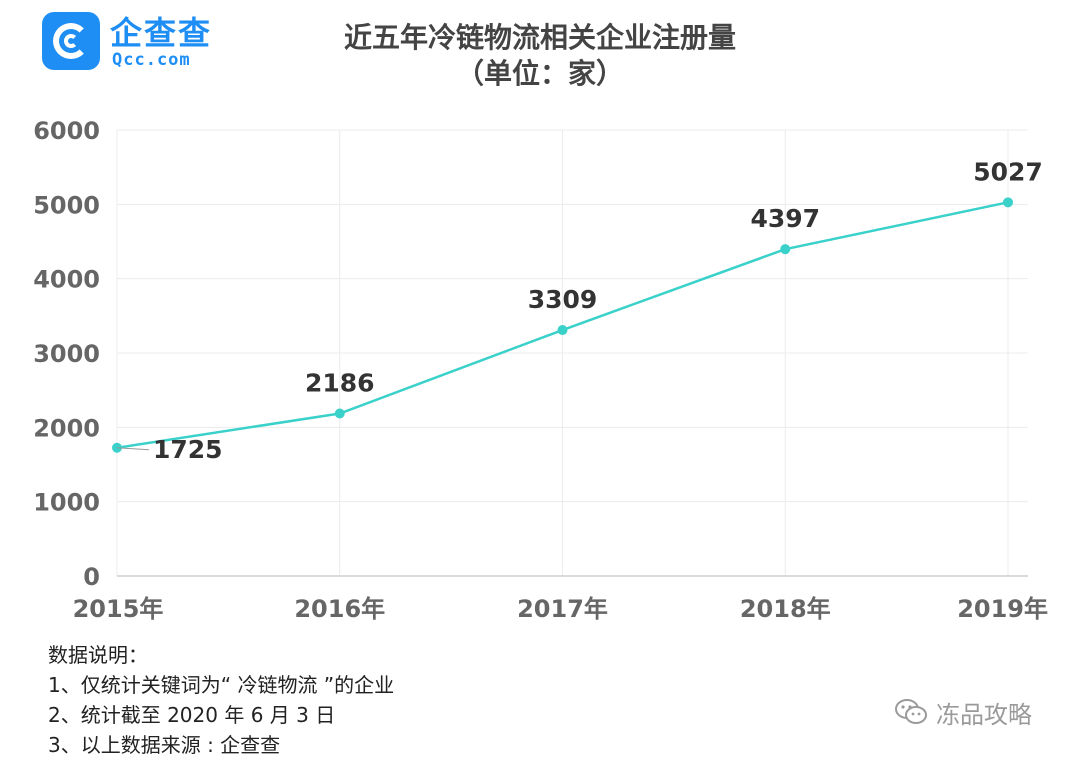 Image resolution: width=1080 pixels, height=760 pixels. Describe the element at coordinates (340, 383) in the screenshot. I see `data-label: 2186` at that location.